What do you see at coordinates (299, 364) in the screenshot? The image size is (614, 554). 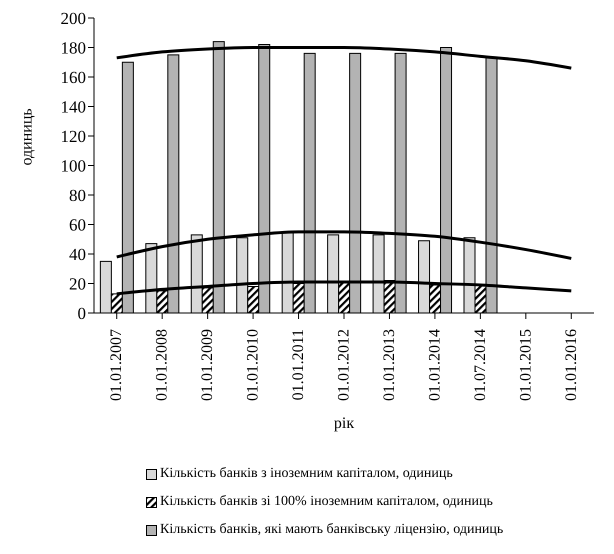 I see `x-tick-label: 01.01.2011` at bounding box center [299, 364].